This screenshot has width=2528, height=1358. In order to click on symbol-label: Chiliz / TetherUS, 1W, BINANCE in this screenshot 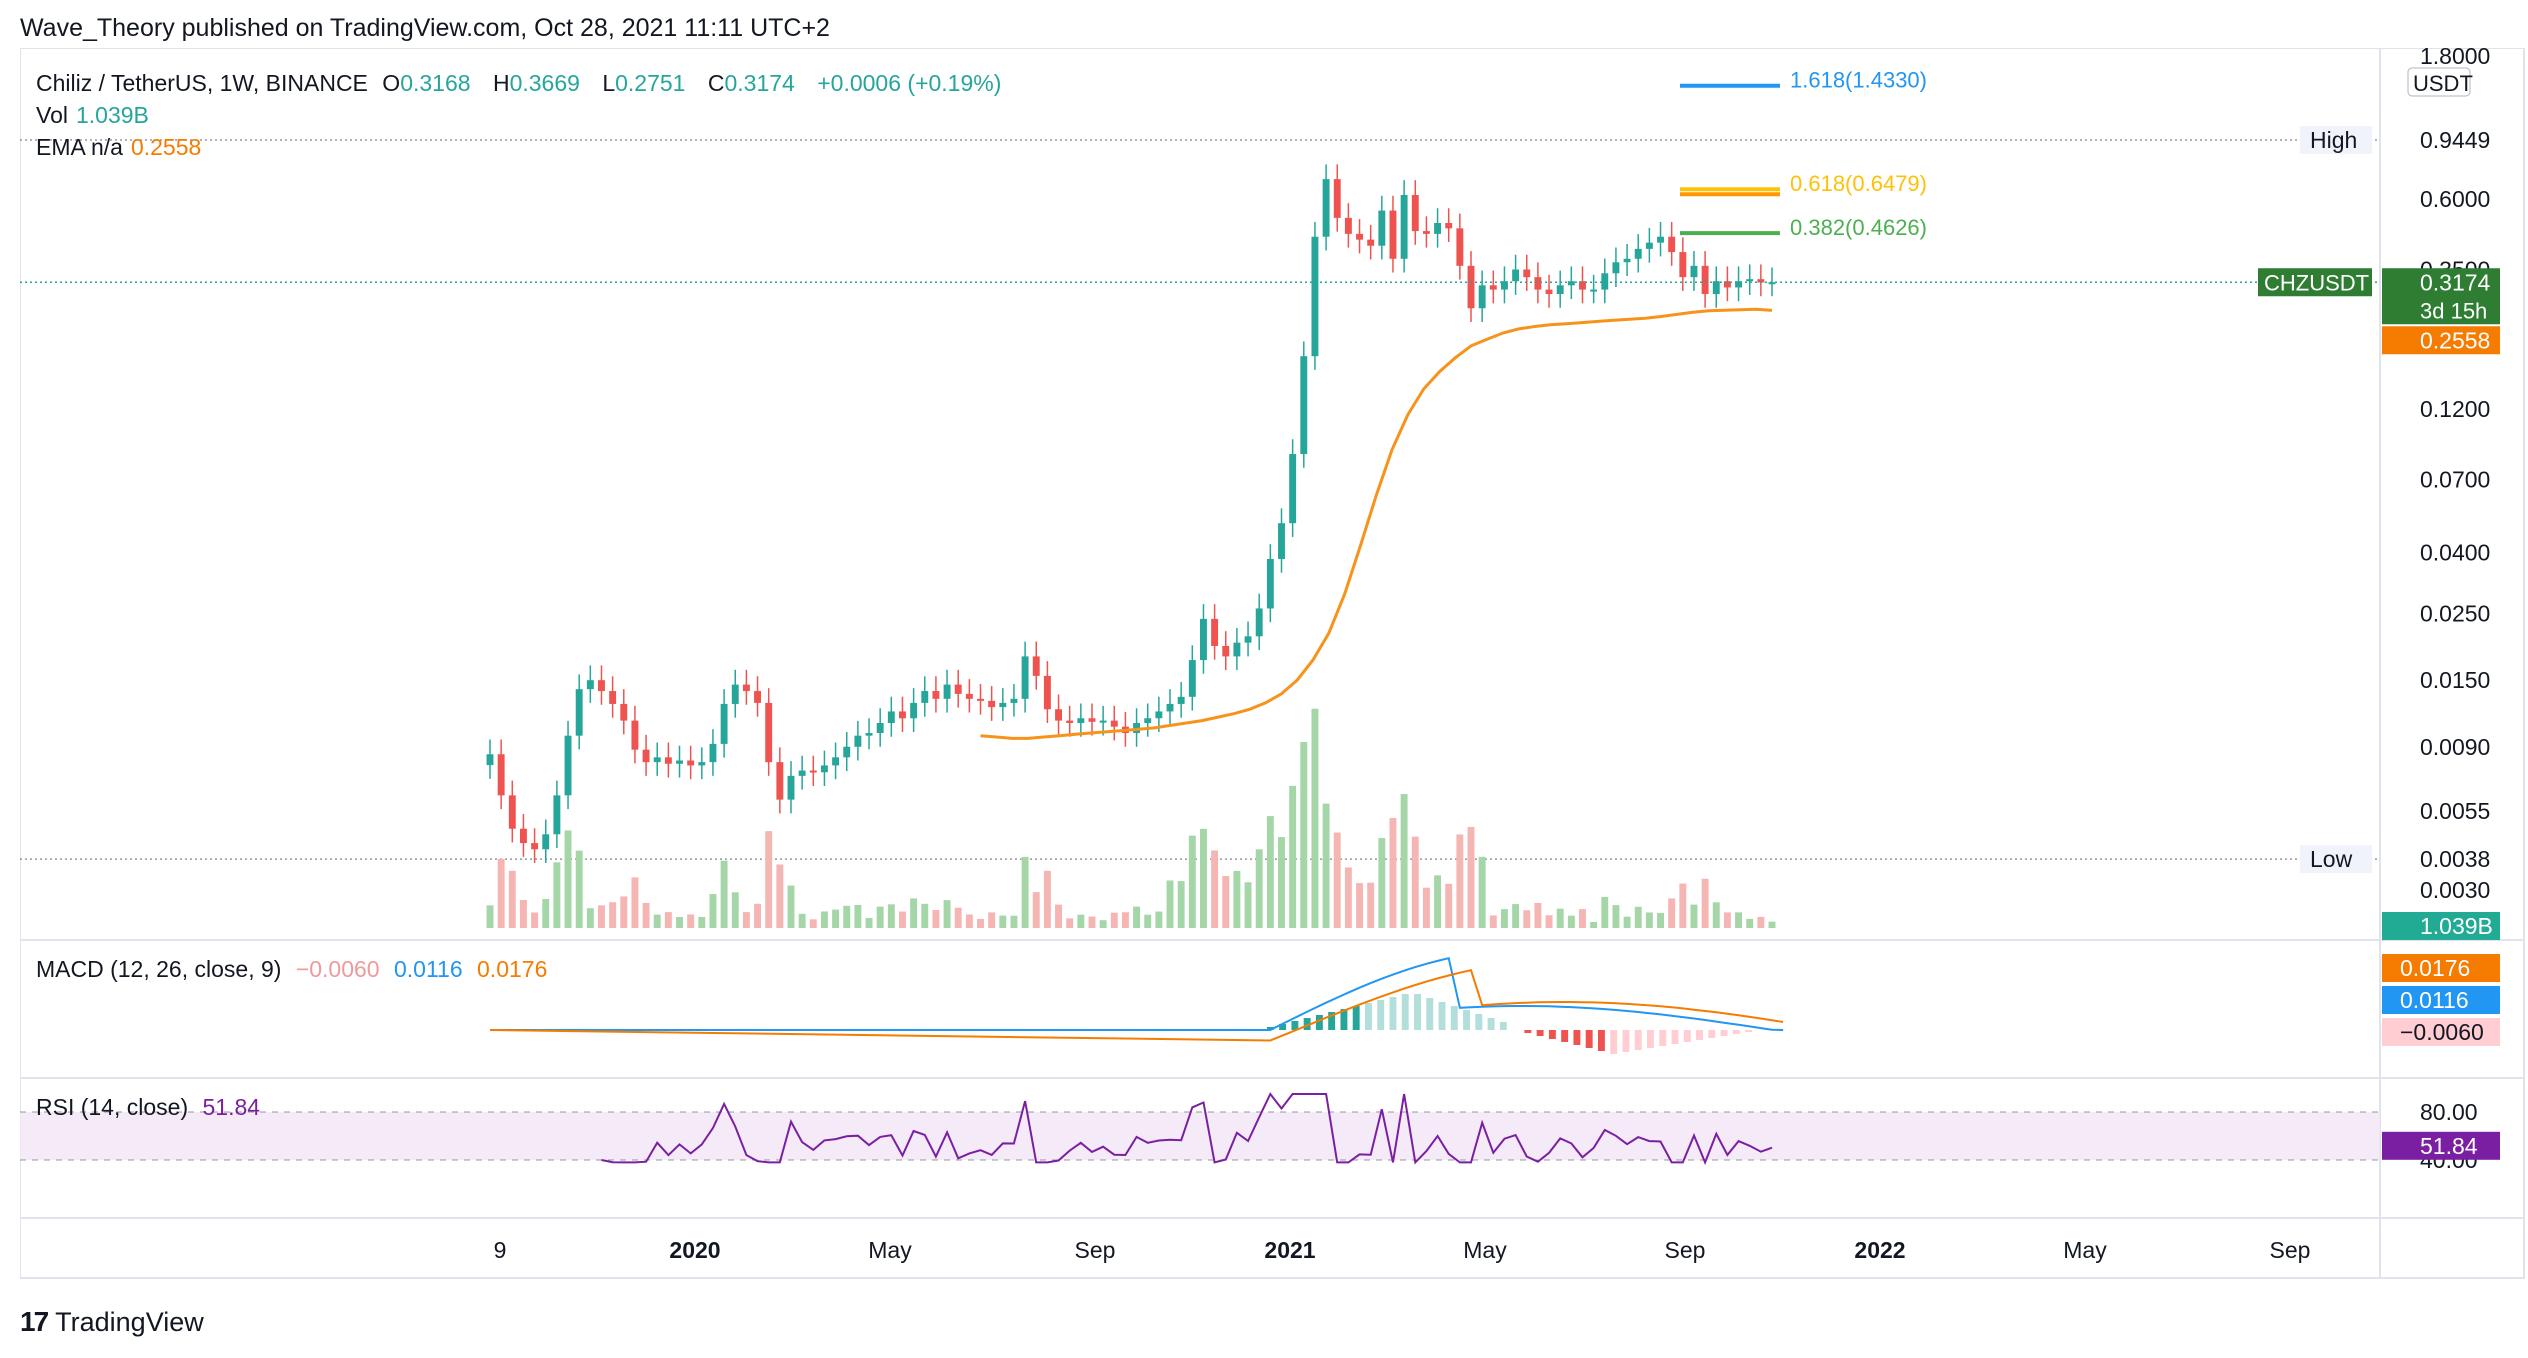, I will do `click(202, 83)`.